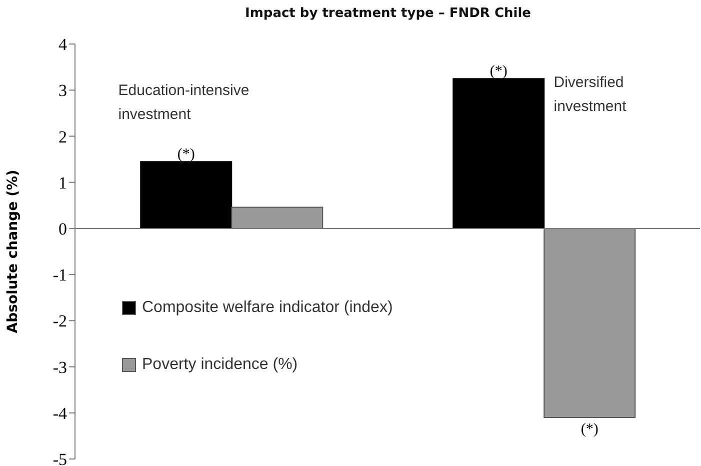  What do you see at coordinates (63, 44) in the screenshot?
I see `y-tick-label: 4` at bounding box center [63, 44].